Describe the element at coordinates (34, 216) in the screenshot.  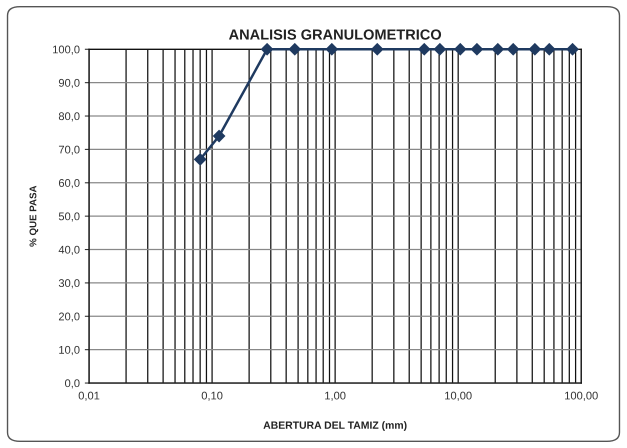
I see `y-axis-title: % QUE PASA` at that location.